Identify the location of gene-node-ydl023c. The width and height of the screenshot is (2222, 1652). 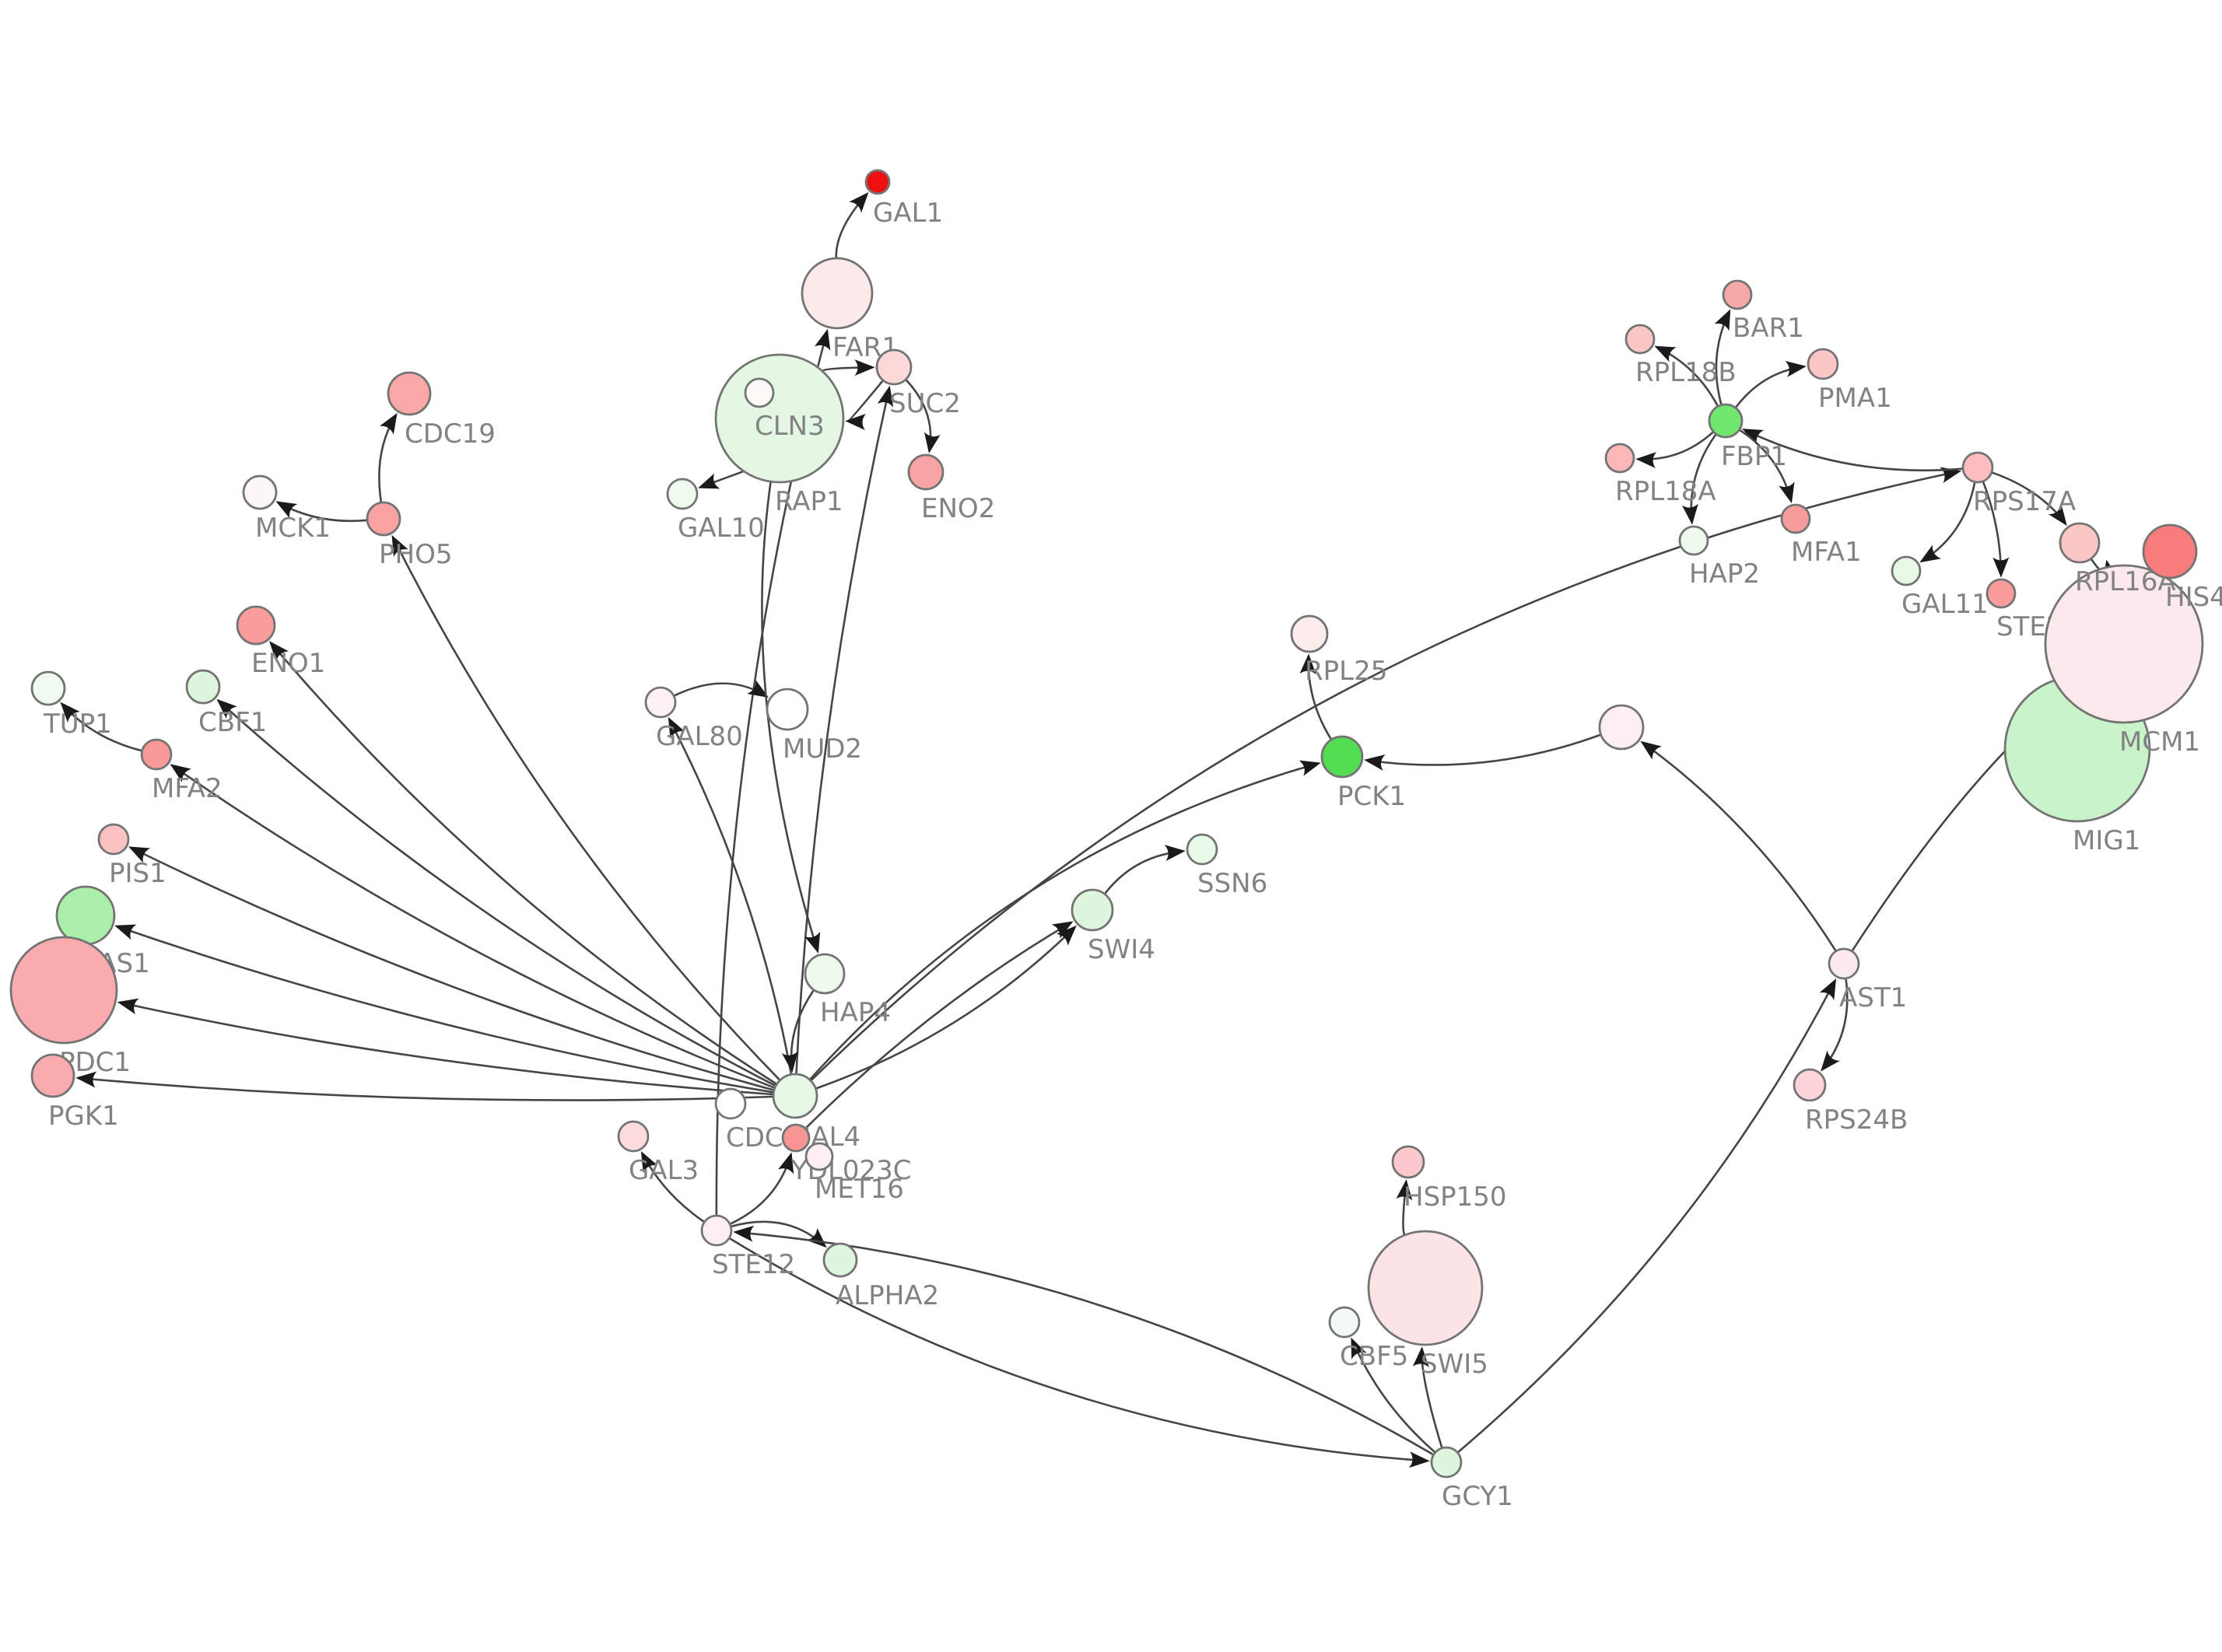
(796, 1138).